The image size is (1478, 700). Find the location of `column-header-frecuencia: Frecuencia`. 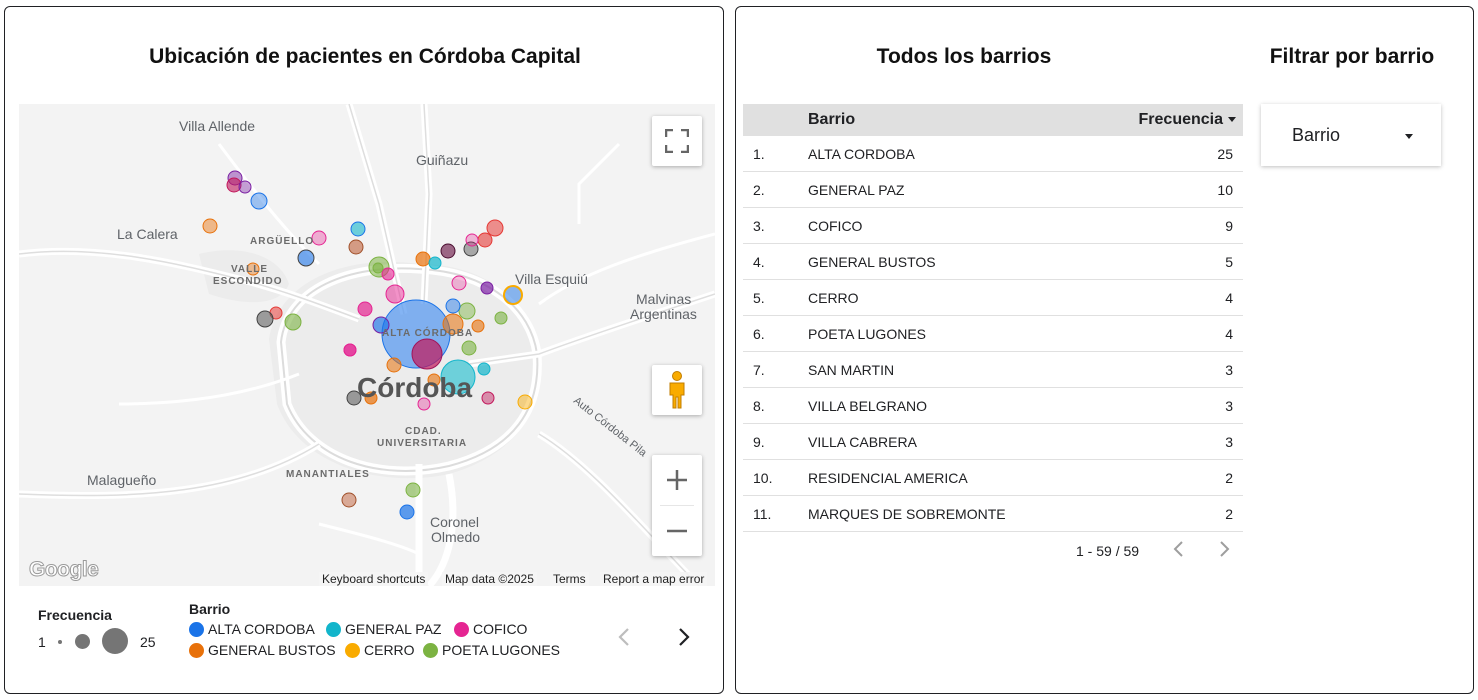

column-header-frecuencia: Frecuencia is located at coordinates (1180, 119).